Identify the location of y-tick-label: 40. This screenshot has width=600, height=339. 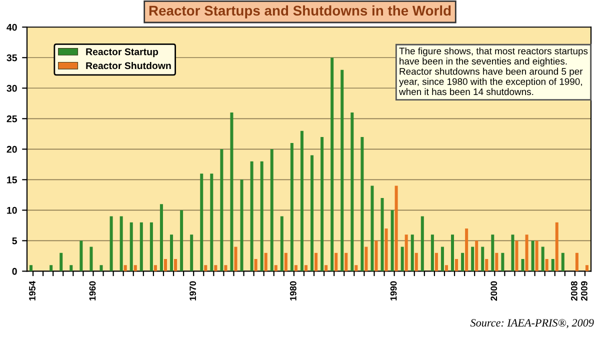
(11, 27).